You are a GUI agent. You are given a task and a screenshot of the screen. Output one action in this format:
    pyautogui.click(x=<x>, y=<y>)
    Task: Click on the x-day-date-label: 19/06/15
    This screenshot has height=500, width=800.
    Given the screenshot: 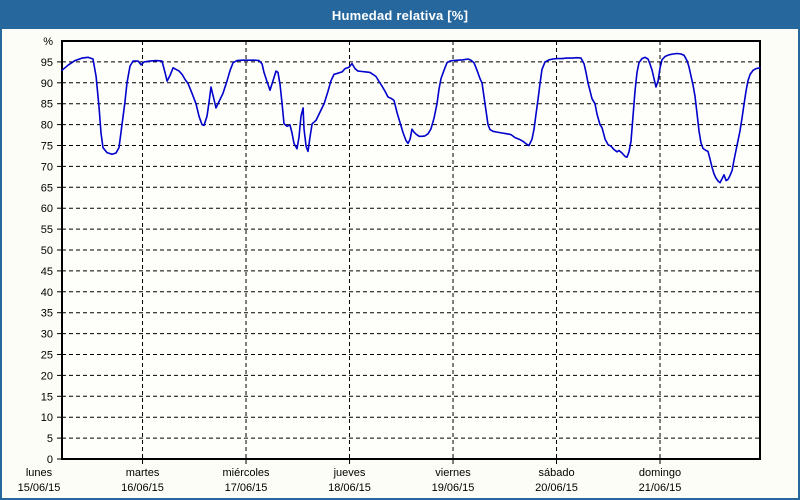 What is the action you would take?
    pyautogui.click(x=453, y=488)
    